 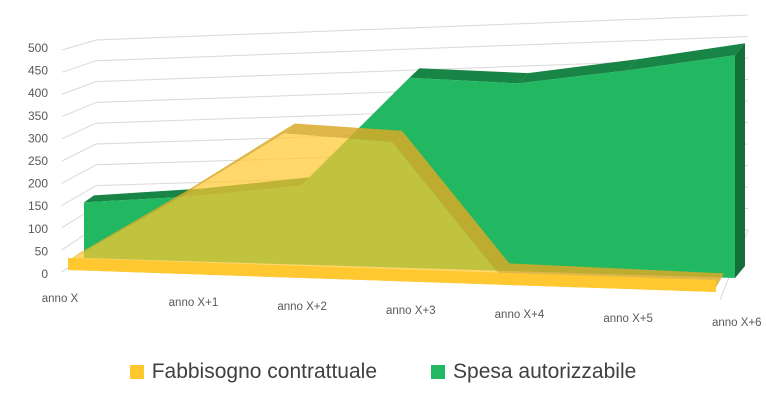 I want to click on x-tick-label: anno X+3, so click(x=411, y=311).